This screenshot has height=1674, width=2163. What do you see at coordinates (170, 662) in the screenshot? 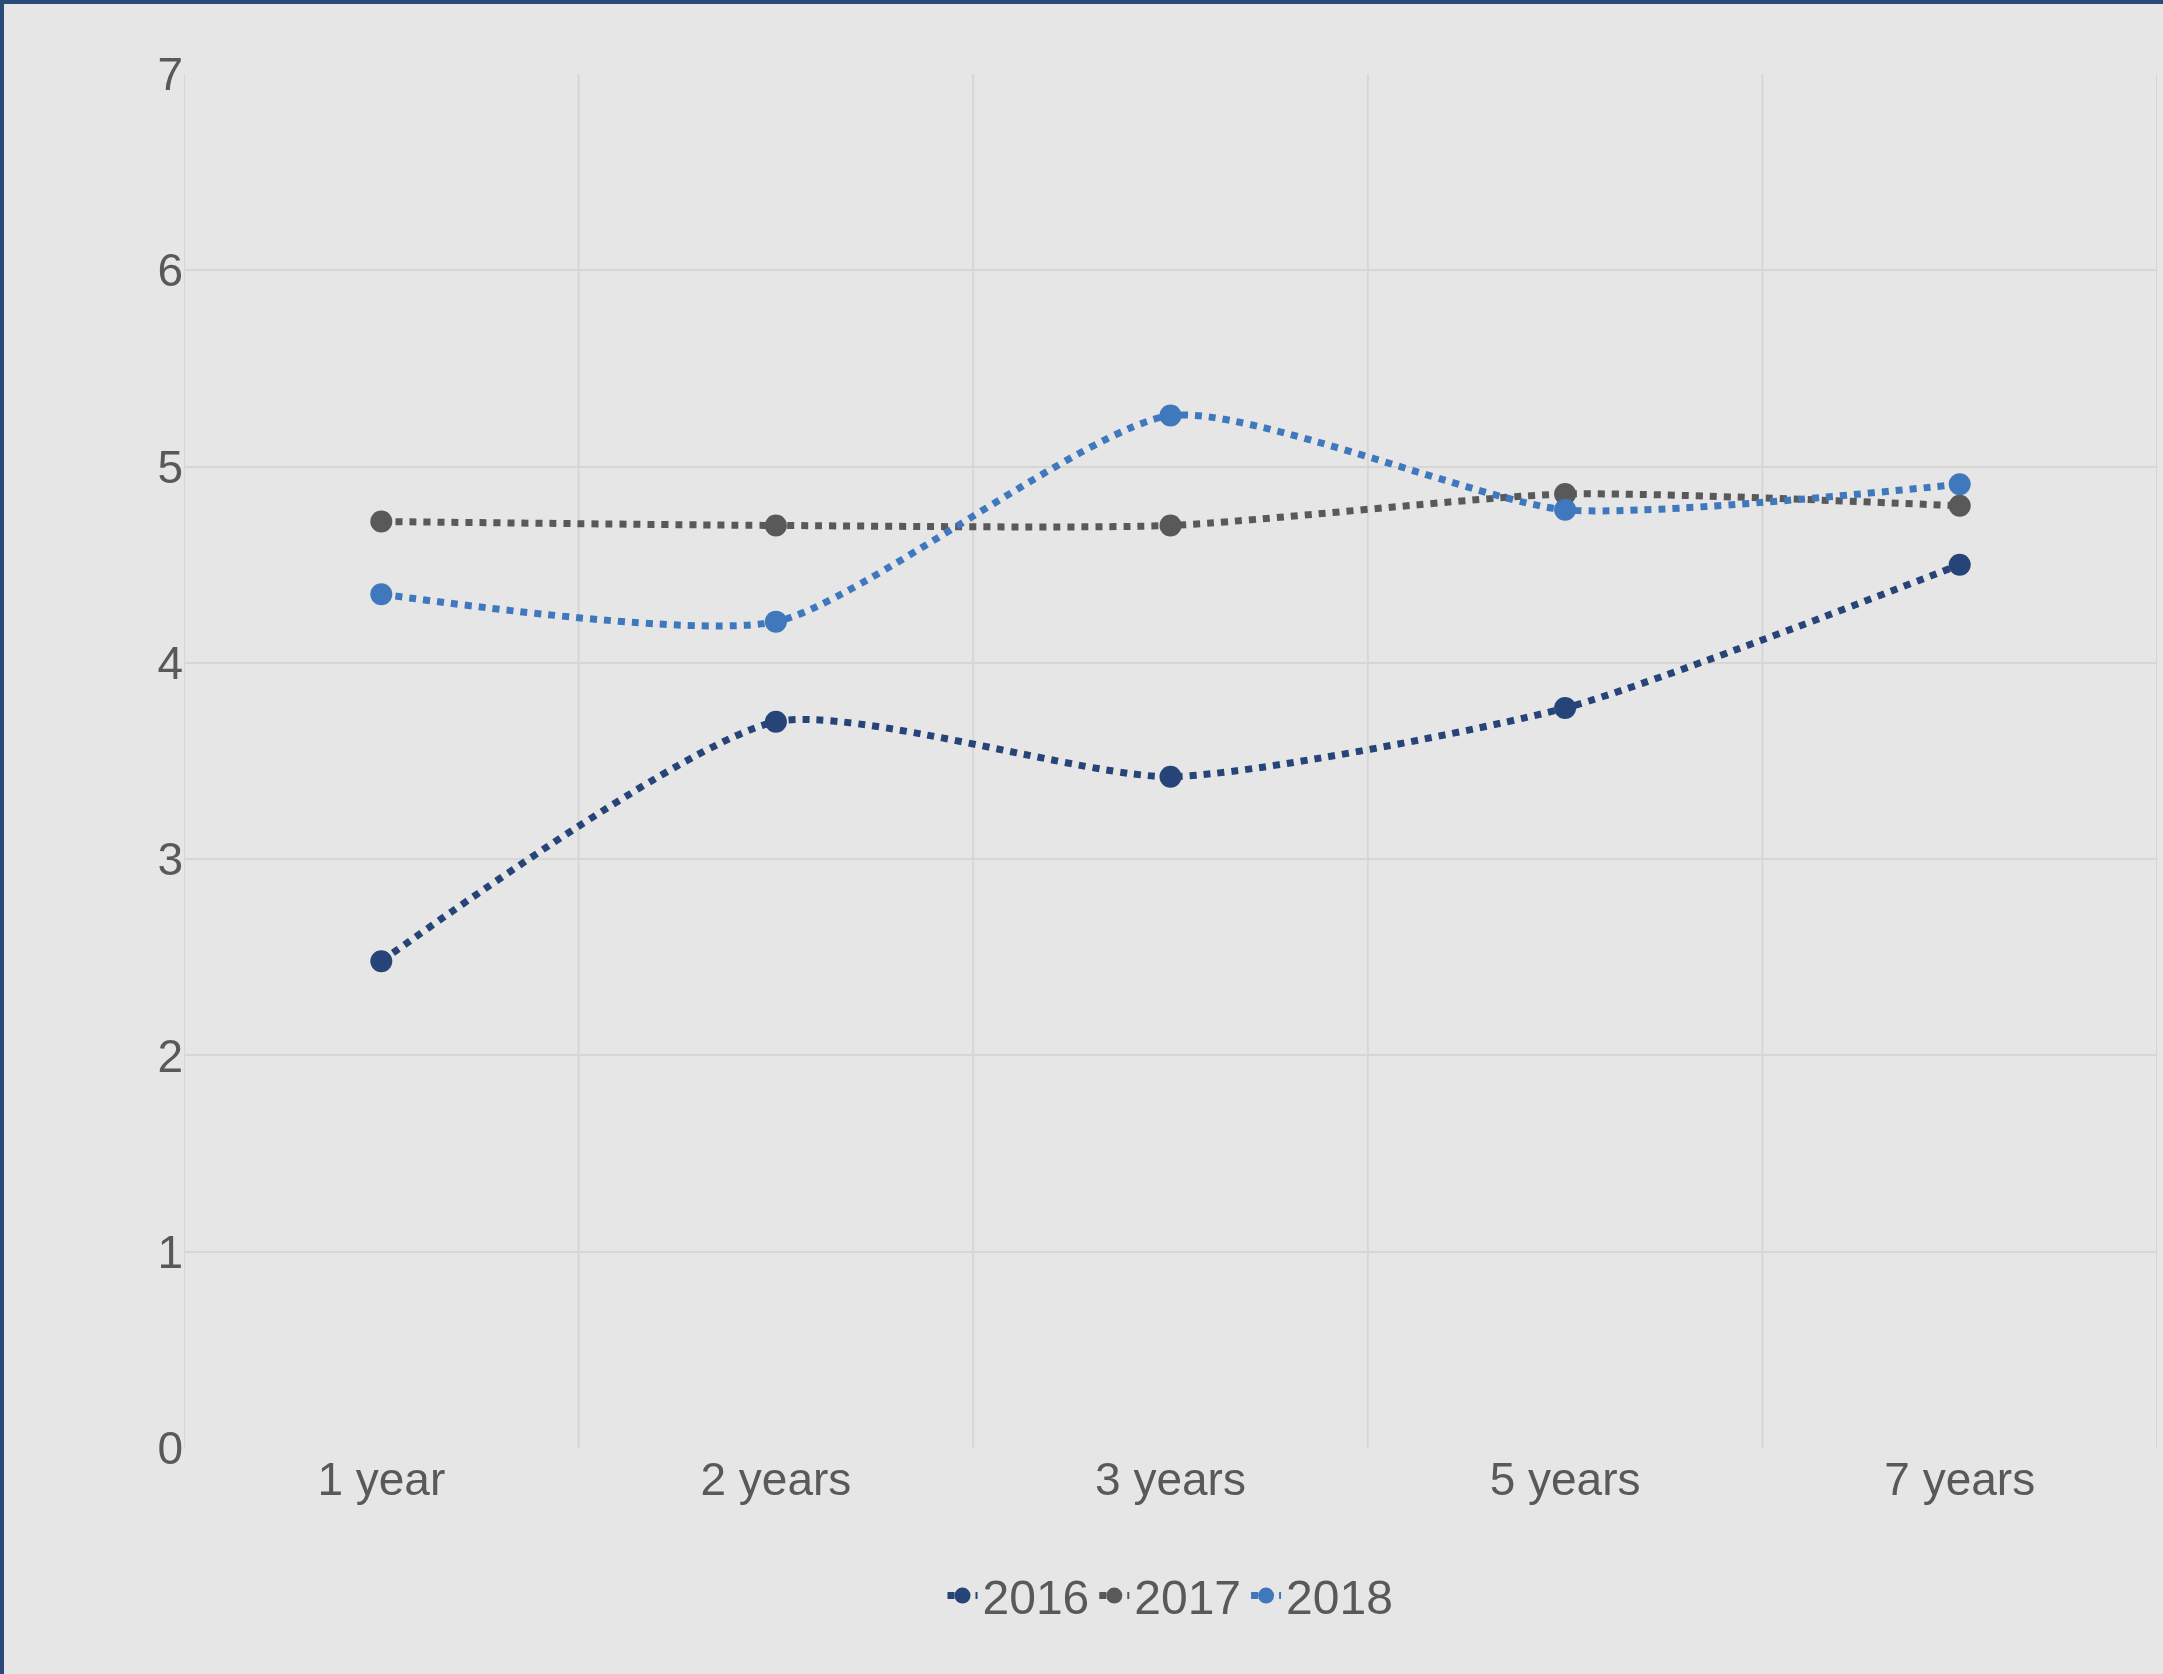
I see `y-tick-label: 4` at bounding box center [170, 662].